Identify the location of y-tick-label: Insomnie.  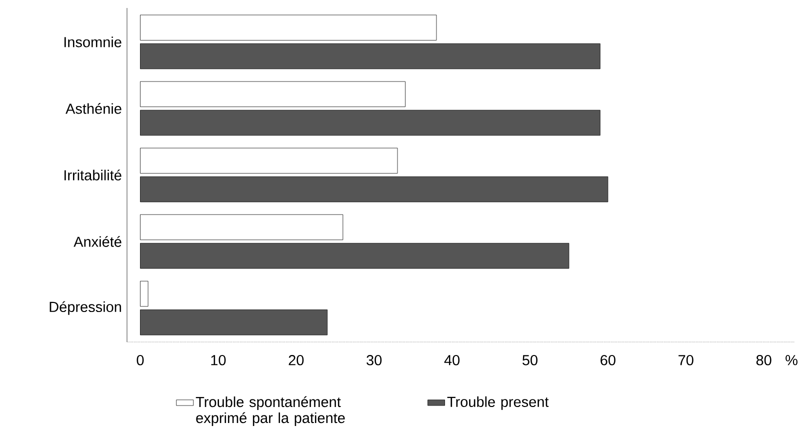
(93, 42).